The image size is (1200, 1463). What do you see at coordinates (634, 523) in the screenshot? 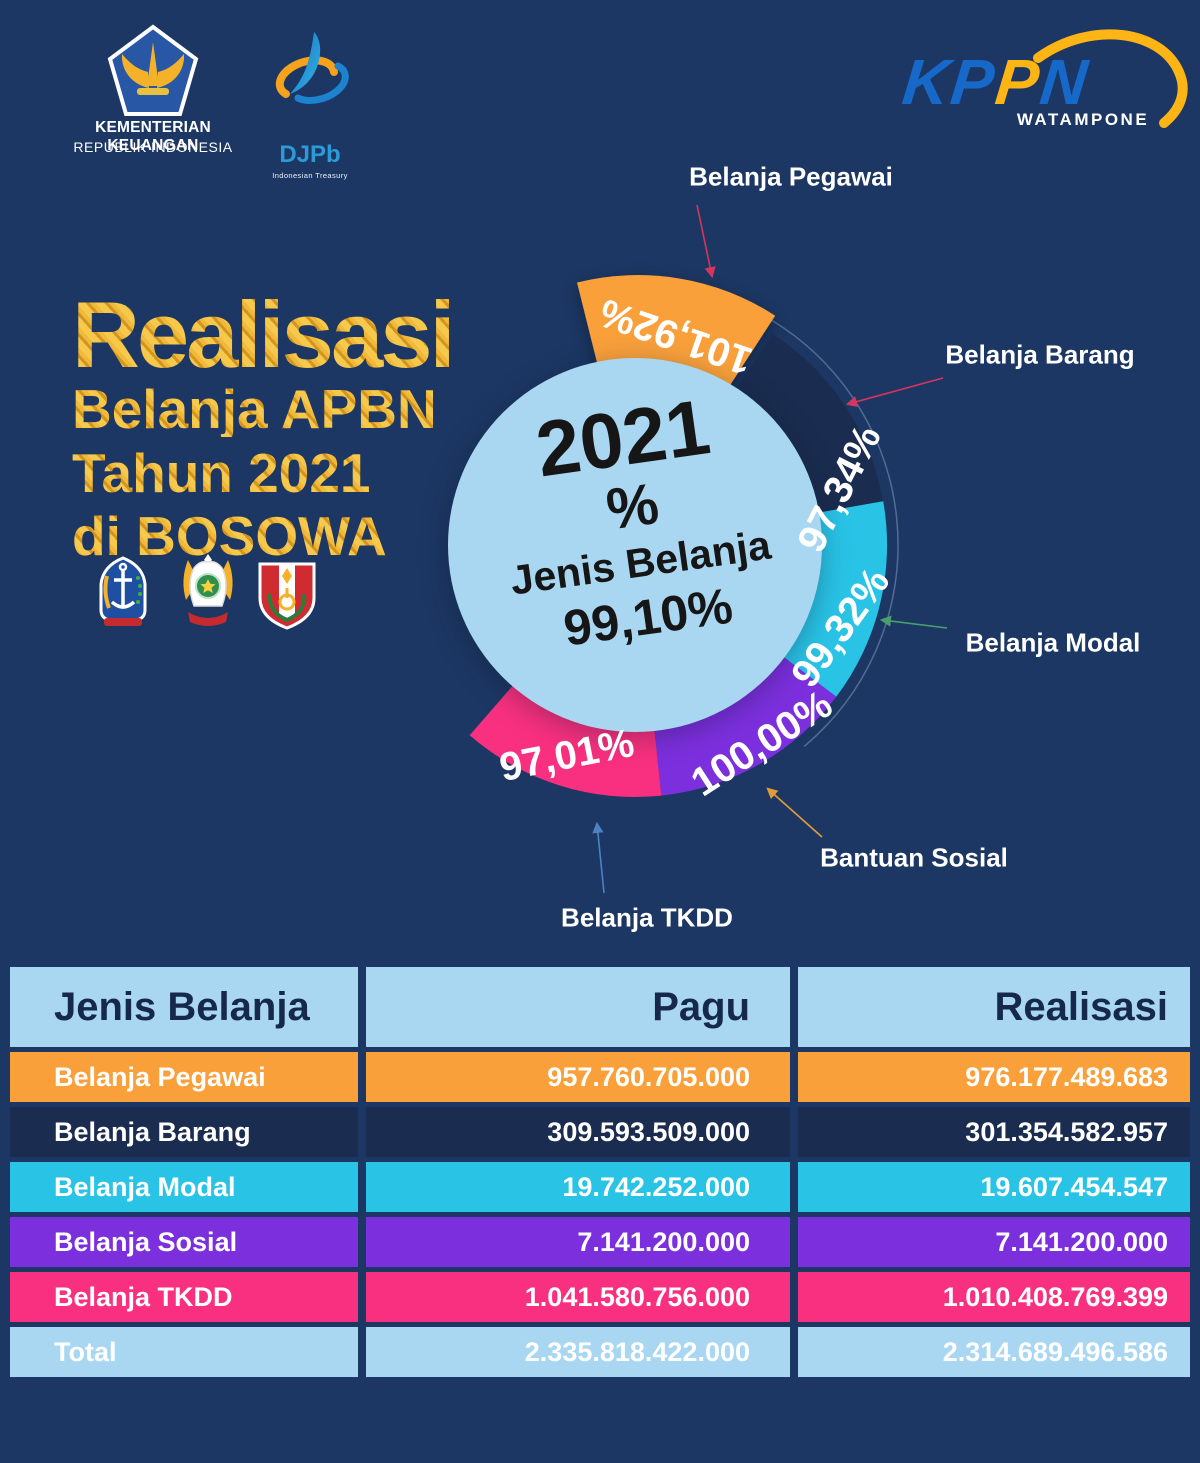
I see `donut-center-text: 2021 % Jenis Belanja 99,10%` at bounding box center [634, 523].